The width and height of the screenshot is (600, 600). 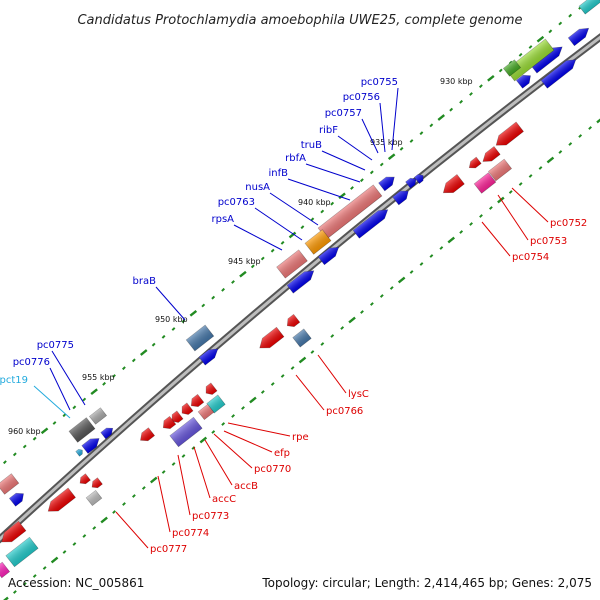 I want to click on gene-pc0753-b, so click(x=485, y=183).